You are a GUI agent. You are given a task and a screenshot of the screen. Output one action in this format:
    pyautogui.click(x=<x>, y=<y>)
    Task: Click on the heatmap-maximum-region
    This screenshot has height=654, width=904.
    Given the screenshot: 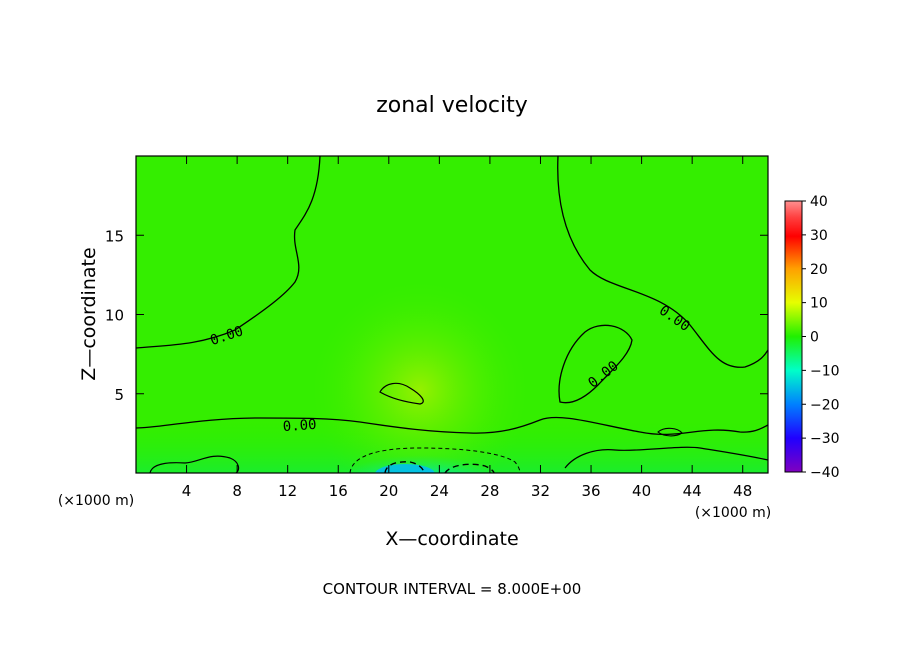 What is the action you would take?
    pyautogui.click(x=420, y=376)
    